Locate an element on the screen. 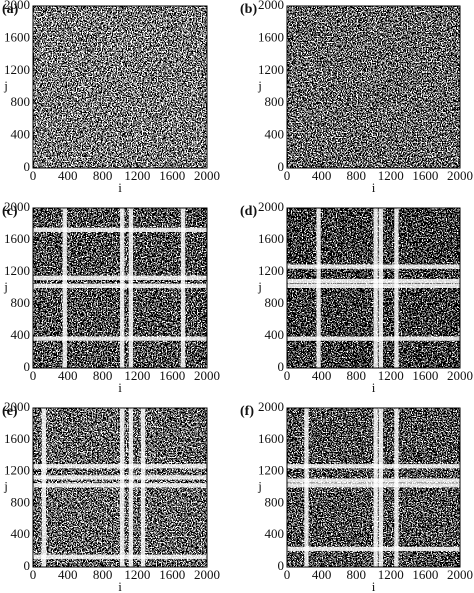  panel-label: (e) is located at coordinates (10, 411).